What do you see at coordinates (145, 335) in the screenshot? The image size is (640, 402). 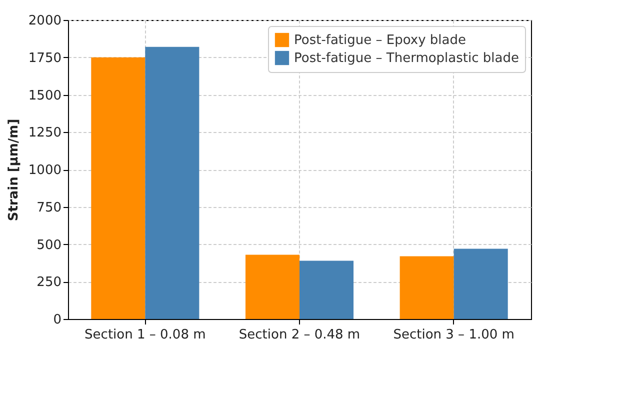 I see `x-tick-label: Section 1 – 0.08 m` at bounding box center [145, 335].